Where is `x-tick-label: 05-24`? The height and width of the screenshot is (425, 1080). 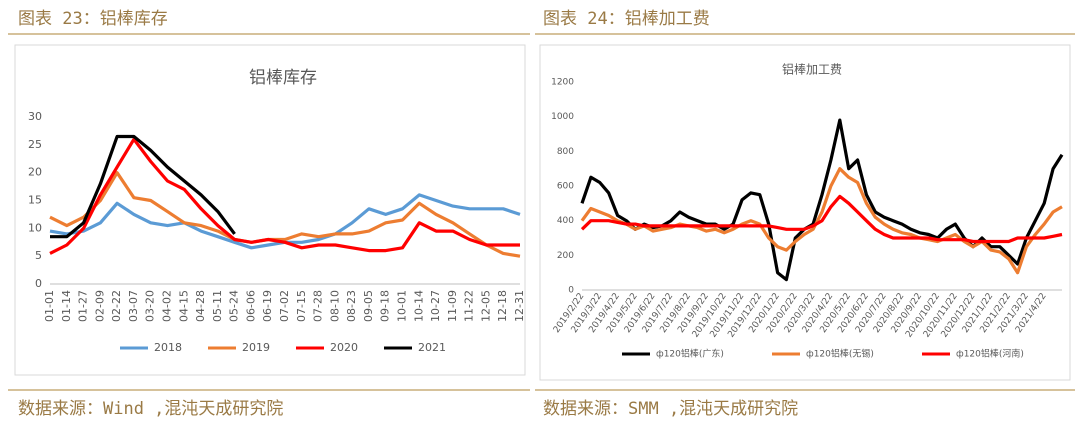 x-tick-label: 05-24 is located at coordinates (234, 306).